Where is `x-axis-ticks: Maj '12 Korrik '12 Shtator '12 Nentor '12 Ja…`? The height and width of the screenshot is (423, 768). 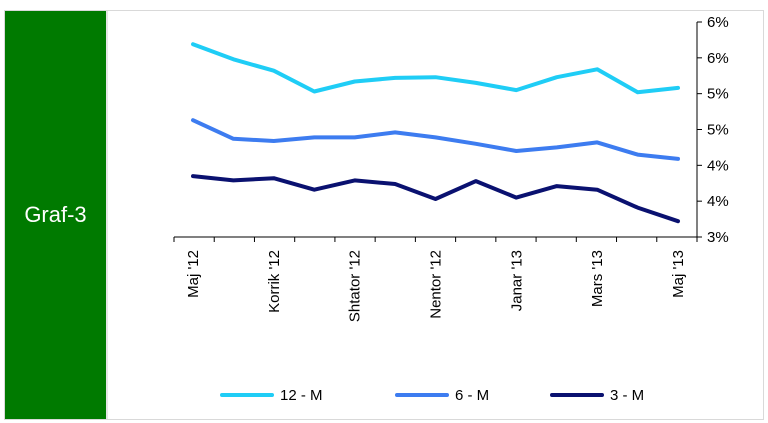 x-axis-ticks: Maj '12 Korrik '12 Shtator '12 Nentor '12 Ja… is located at coordinates (436, 286).